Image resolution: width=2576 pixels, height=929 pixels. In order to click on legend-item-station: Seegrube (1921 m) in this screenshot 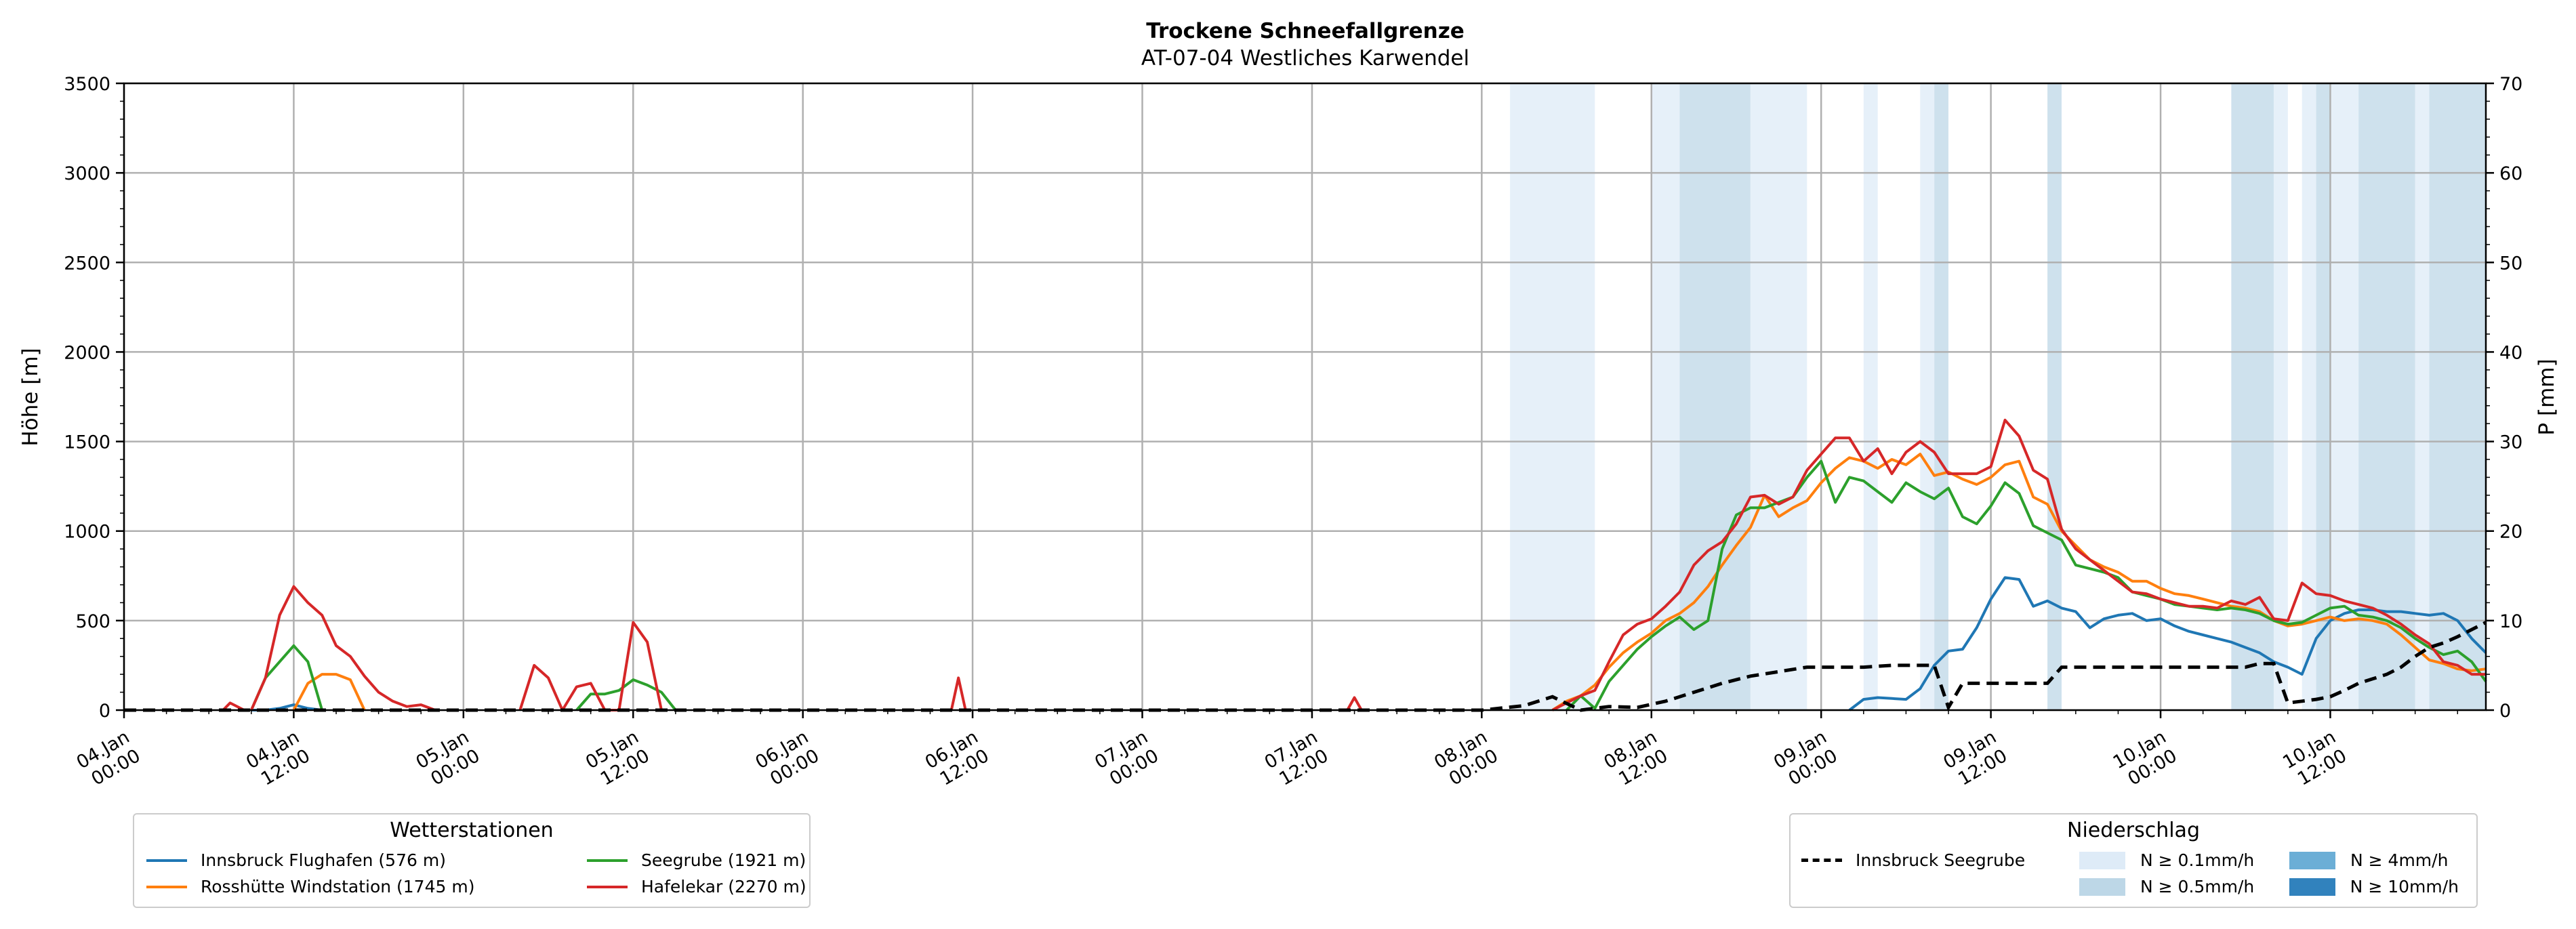, I will do `click(699, 860)`.